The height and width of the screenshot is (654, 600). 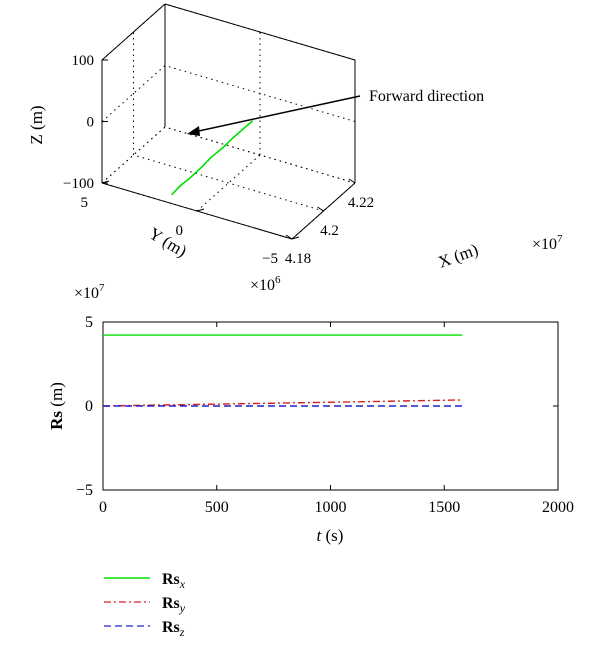 I want to click on series-3d, so click(x=212, y=158).